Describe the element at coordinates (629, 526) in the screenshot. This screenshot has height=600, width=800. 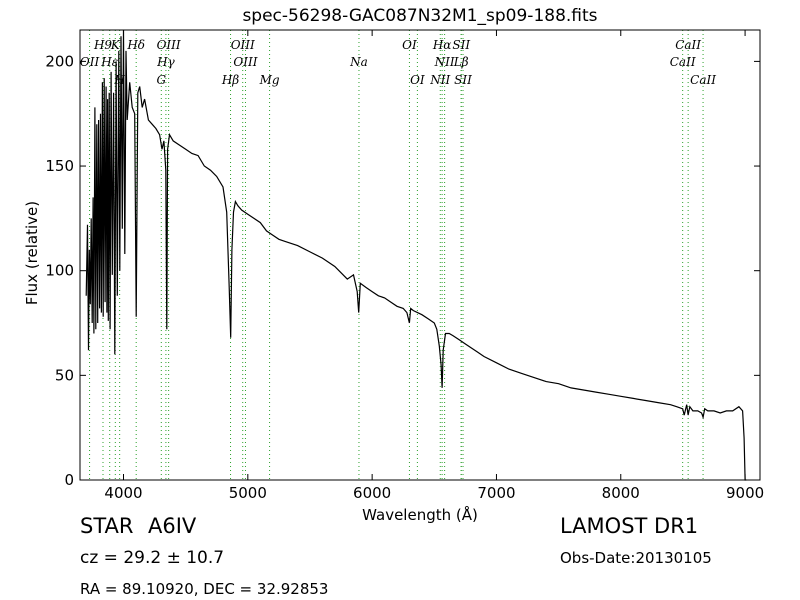
I see `survey-name: LAMOST DR1` at that location.